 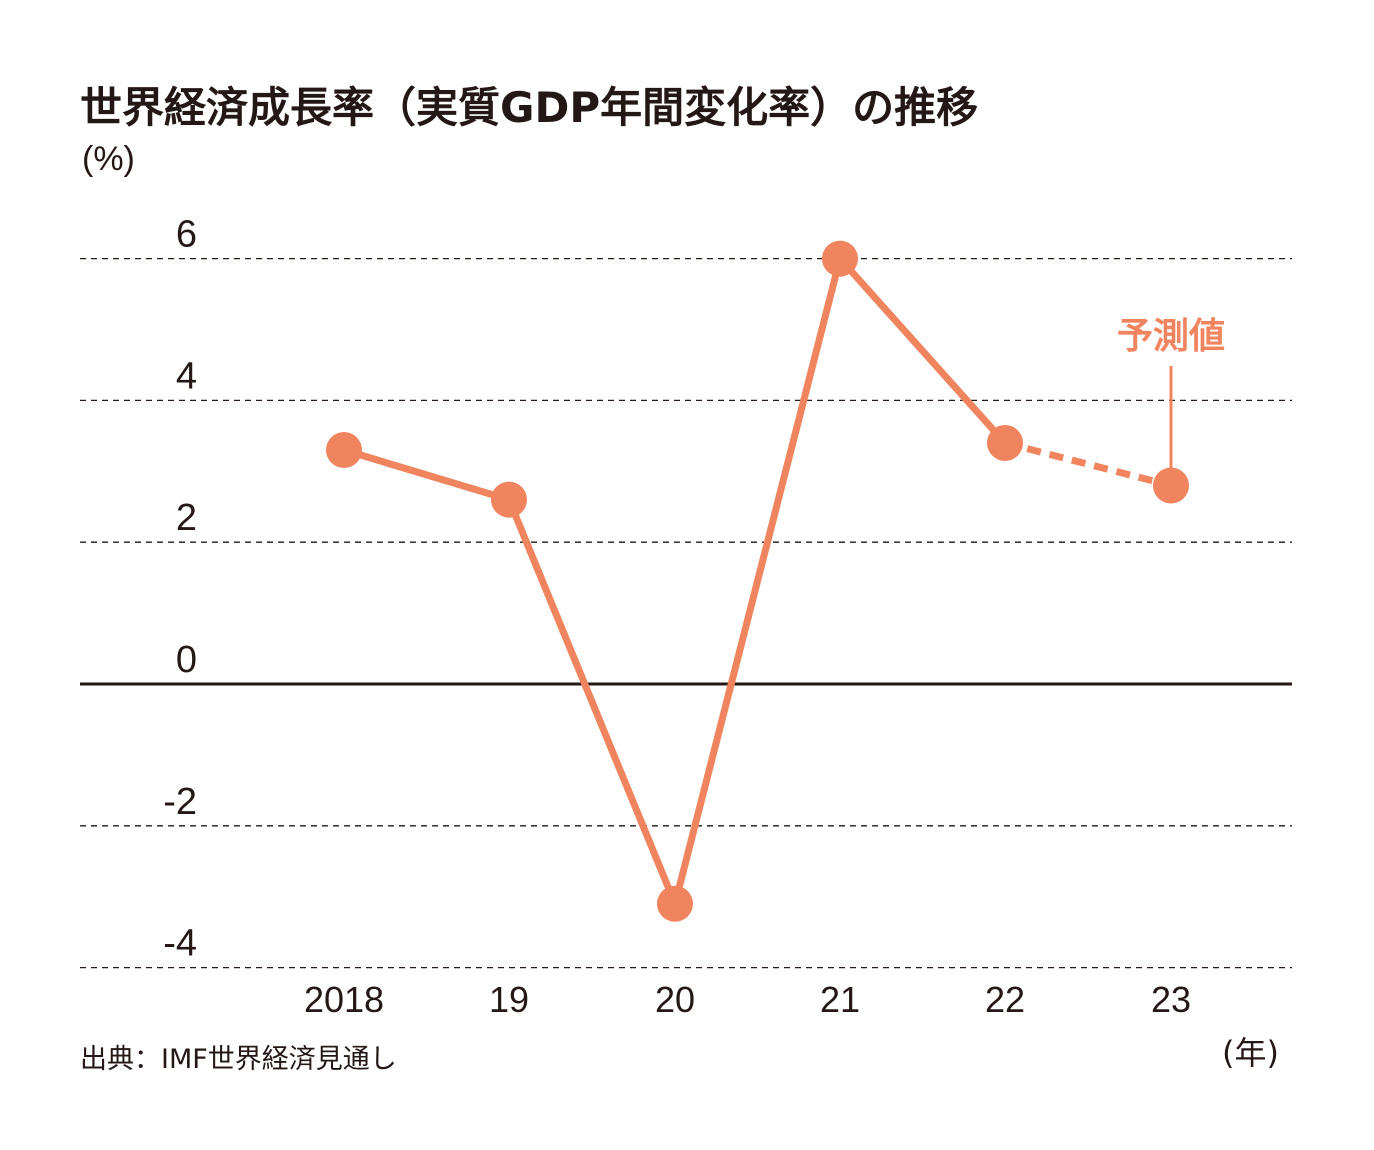 What do you see at coordinates (840, 999) in the screenshot?
I see `x-tick-label: 21` at bounding box center [840, 999].